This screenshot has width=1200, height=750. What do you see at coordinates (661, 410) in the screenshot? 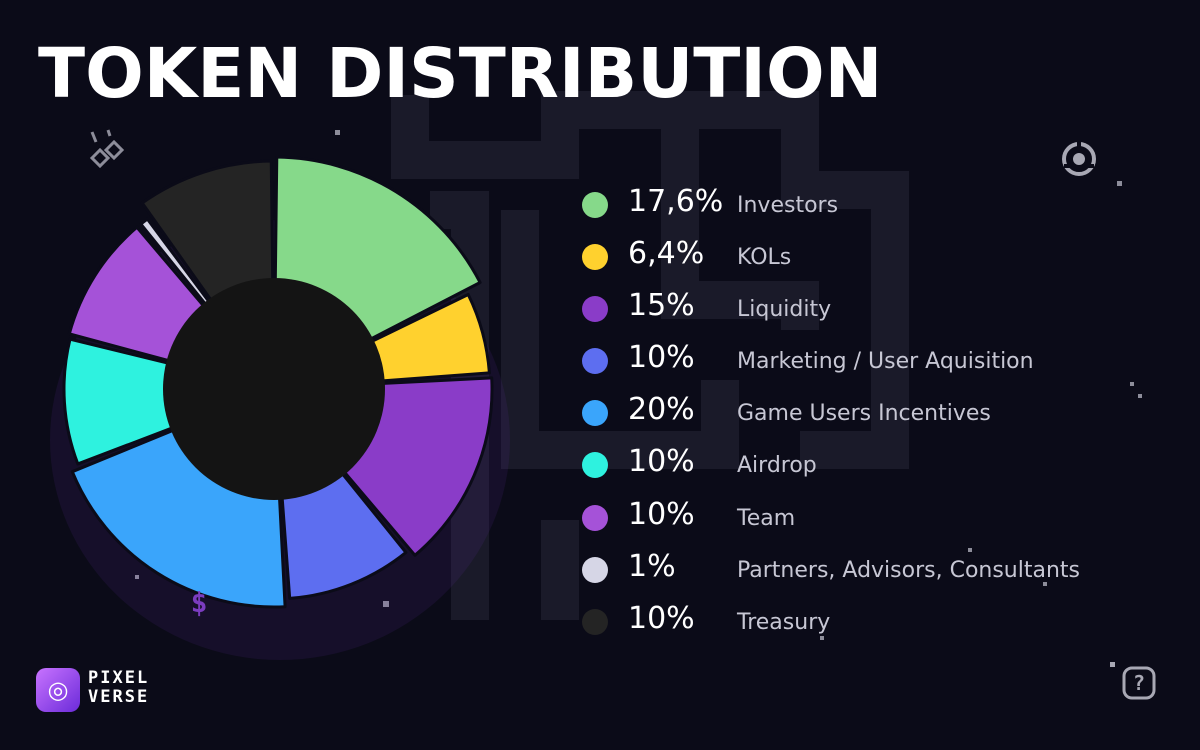
I see `legend-percent: 20%` at bounding box center [661, 410].